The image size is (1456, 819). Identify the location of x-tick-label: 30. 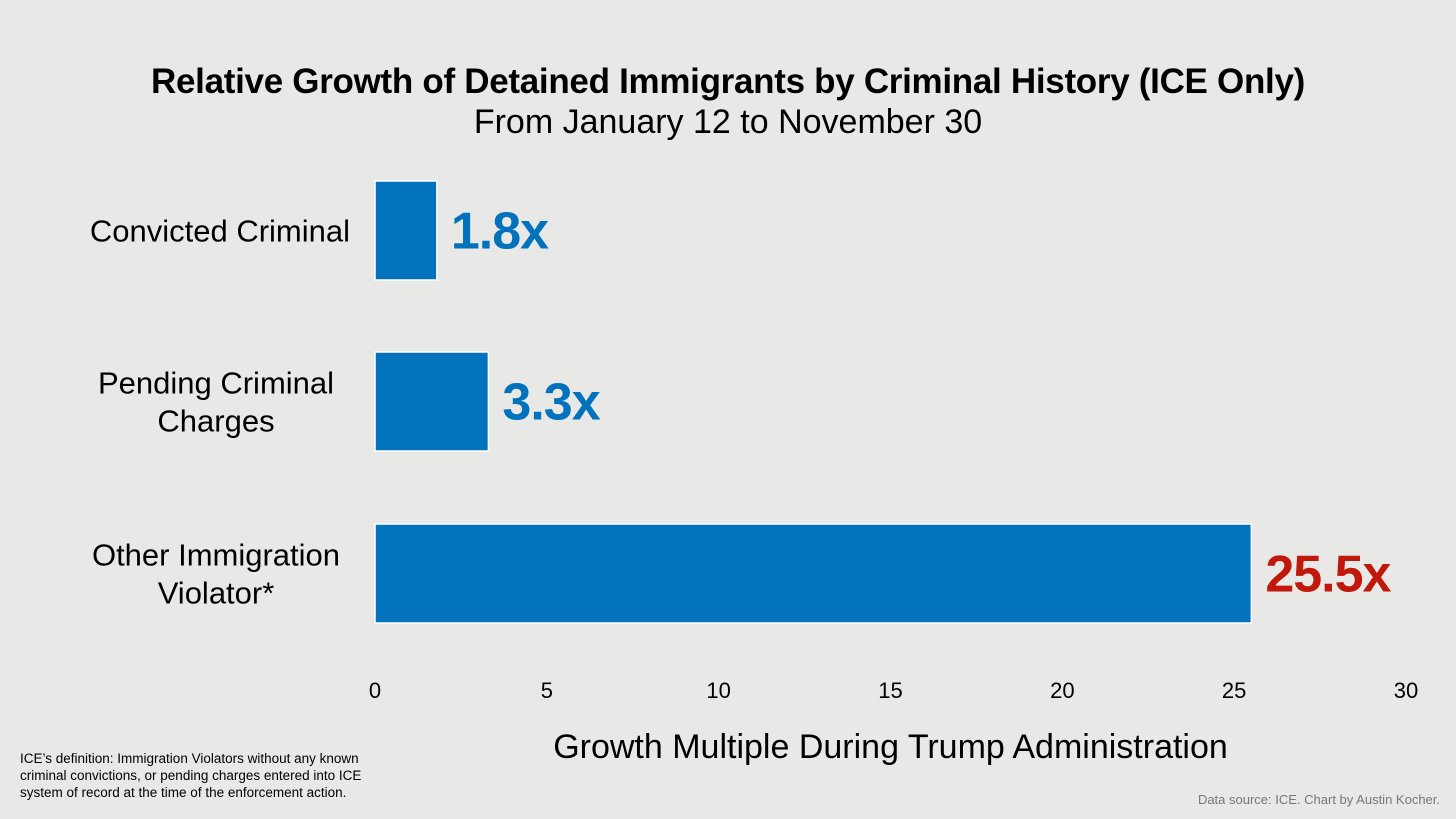
(1406, 690).